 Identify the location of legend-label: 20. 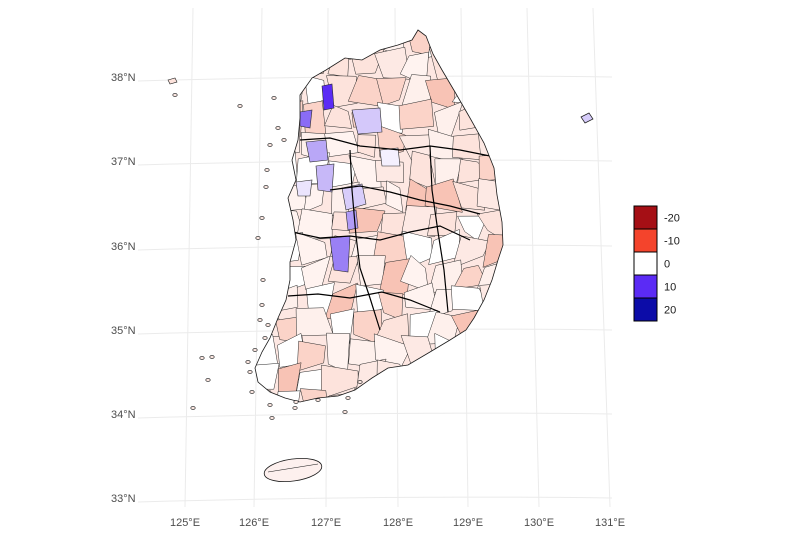
(670, 311).